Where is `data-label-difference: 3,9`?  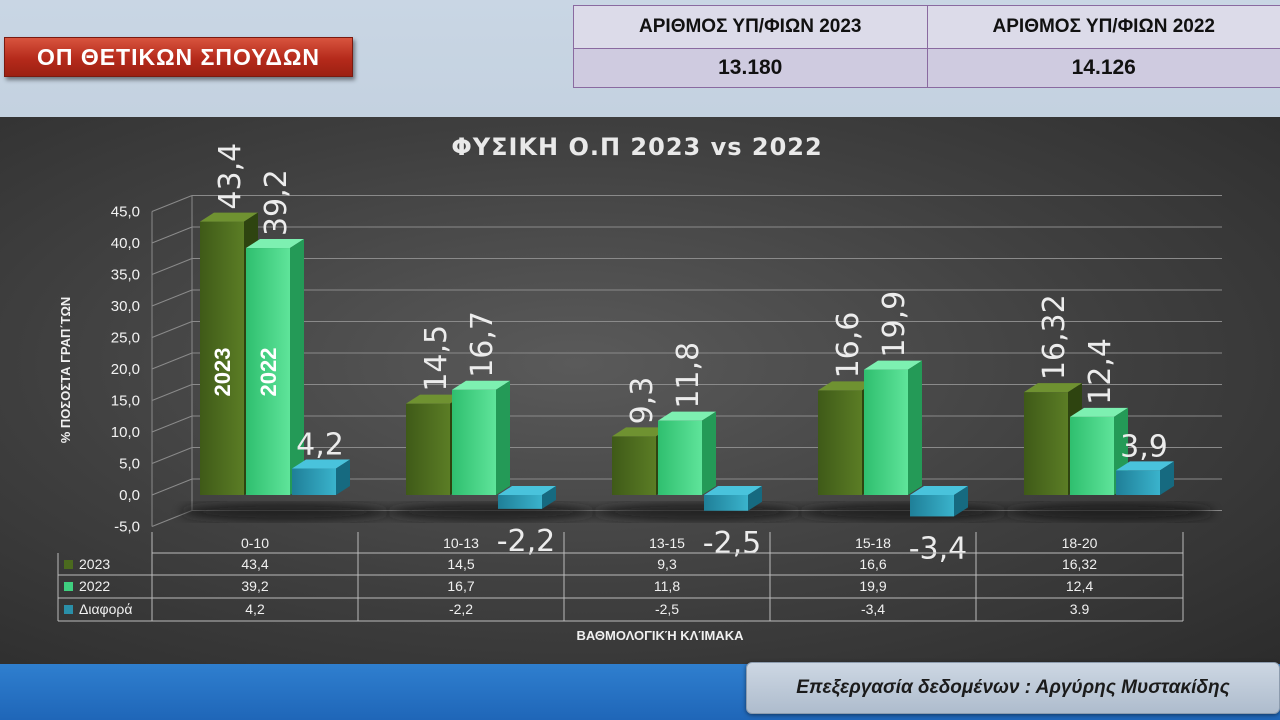 data-label-difference: 3,9 is located at coordinates (1144, 446).